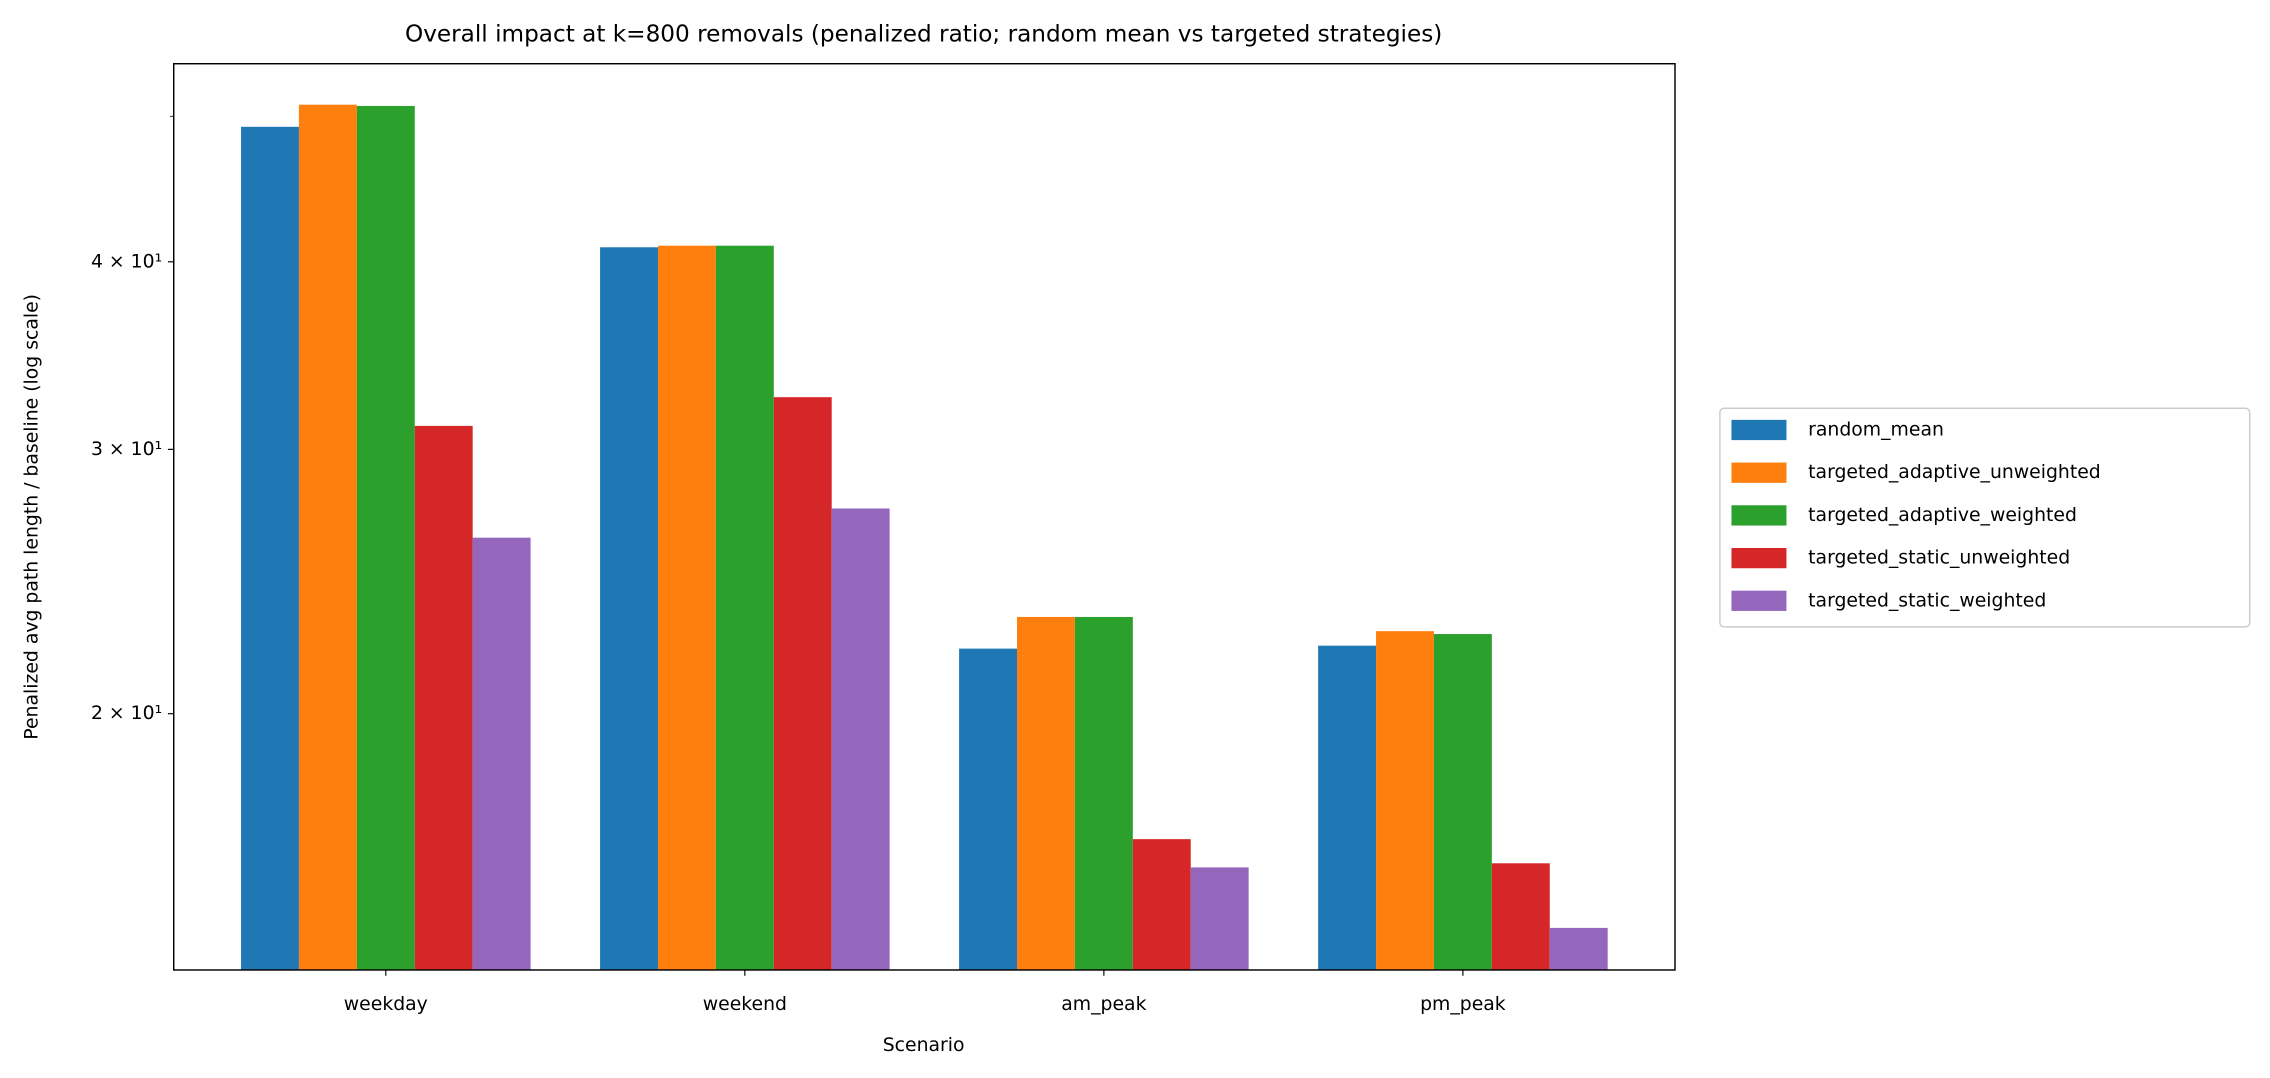 This screenshot has height=1078, width=2270. What do you see at coordinates (1939, 558) in the screenshot?
I see `legend-label: targeted_static_unweighted` at bounding box center [1939, 558].